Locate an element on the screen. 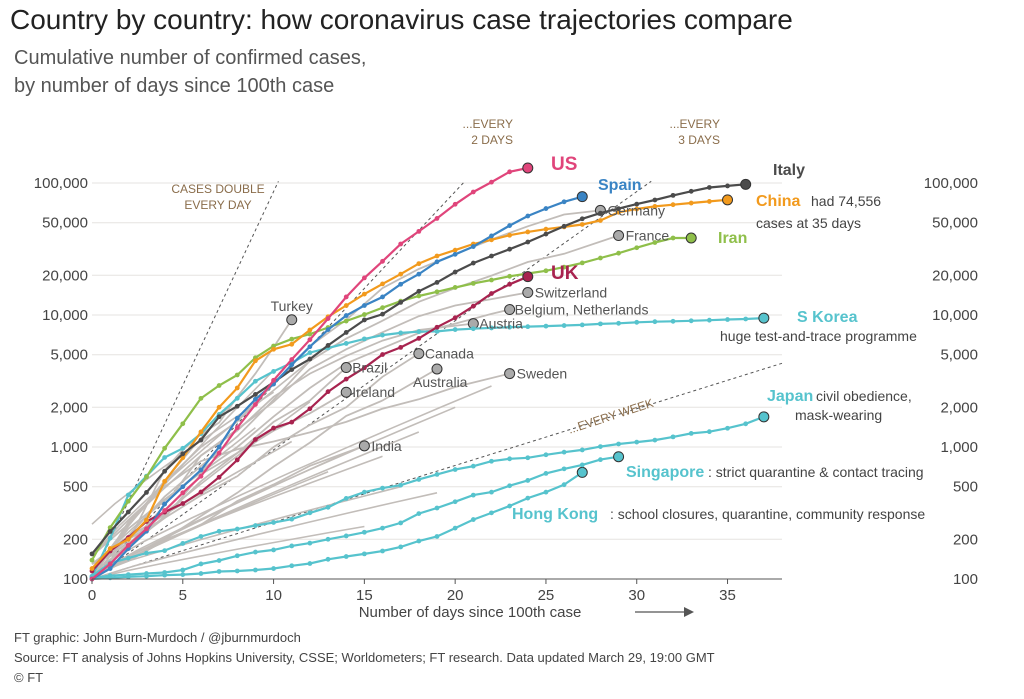 This screenshot has width=1024, height=699. guide-label: ...EVERY is located at coordinates (695, 124).